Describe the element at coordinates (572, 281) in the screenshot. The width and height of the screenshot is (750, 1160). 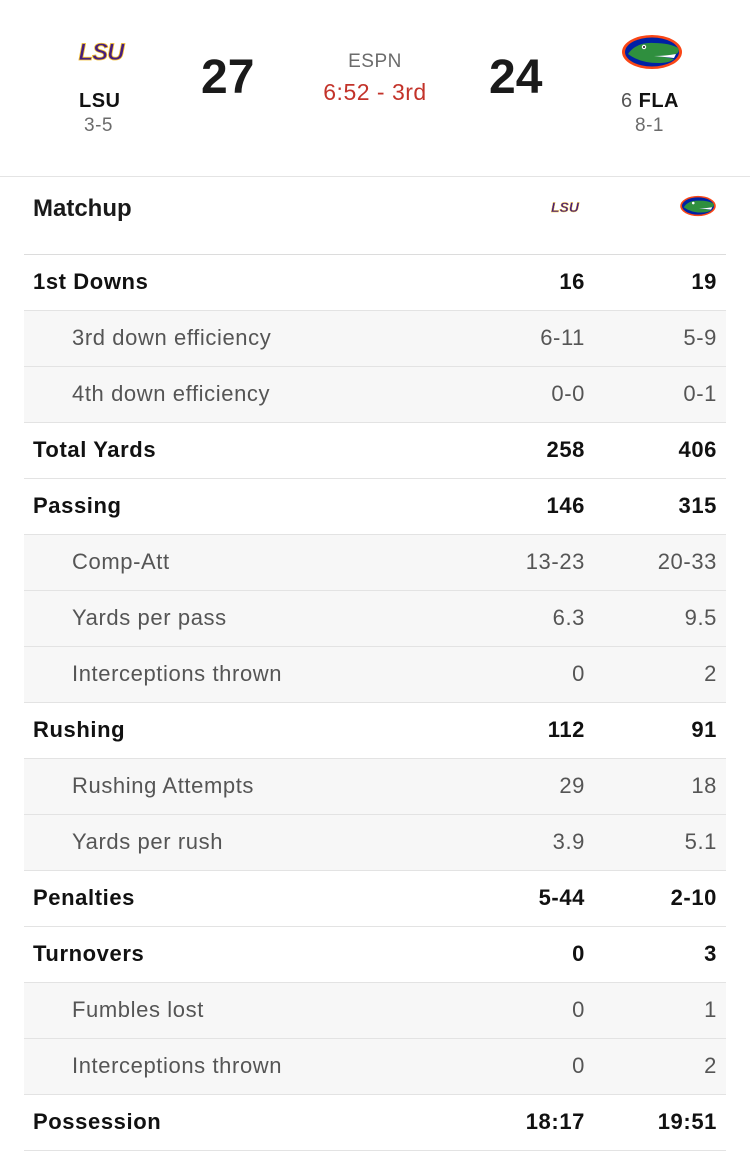
I see `lsu-stat-value: 16` at that location.